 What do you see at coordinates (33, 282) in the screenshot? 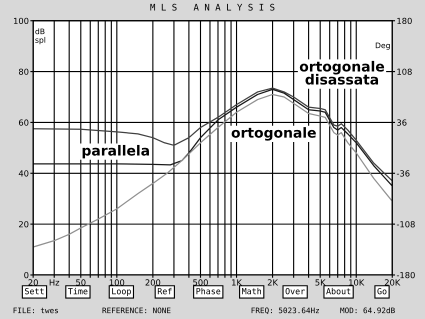
I see `x-tick-label: 20` at bounding box center [33, 282].